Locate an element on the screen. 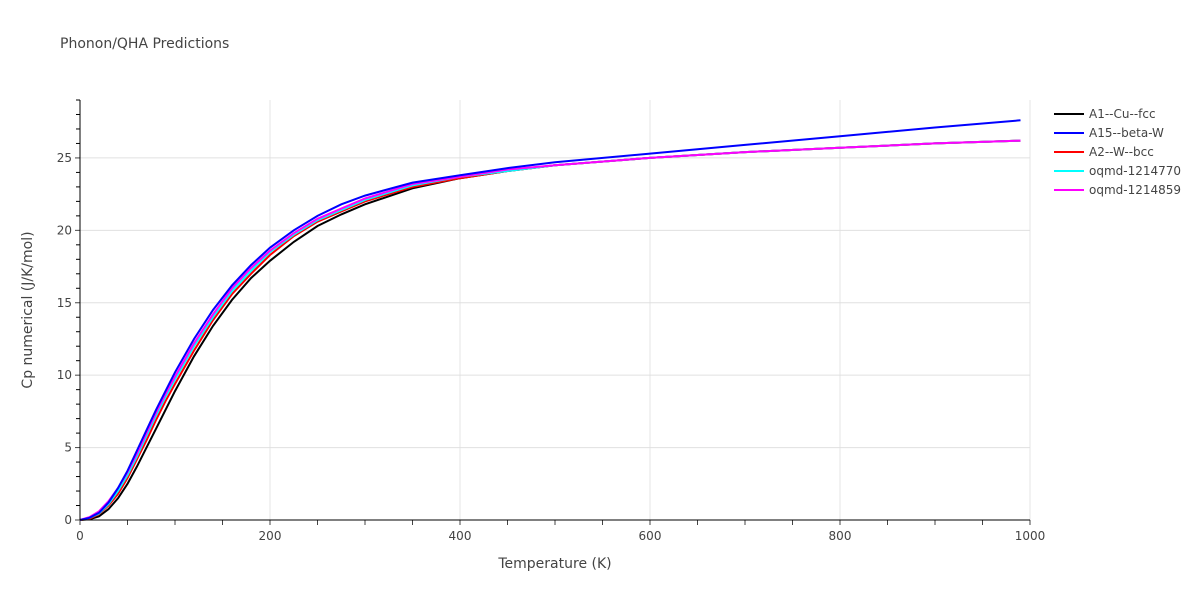  x-tick-label: 0 is located at coordinates (80, 536).